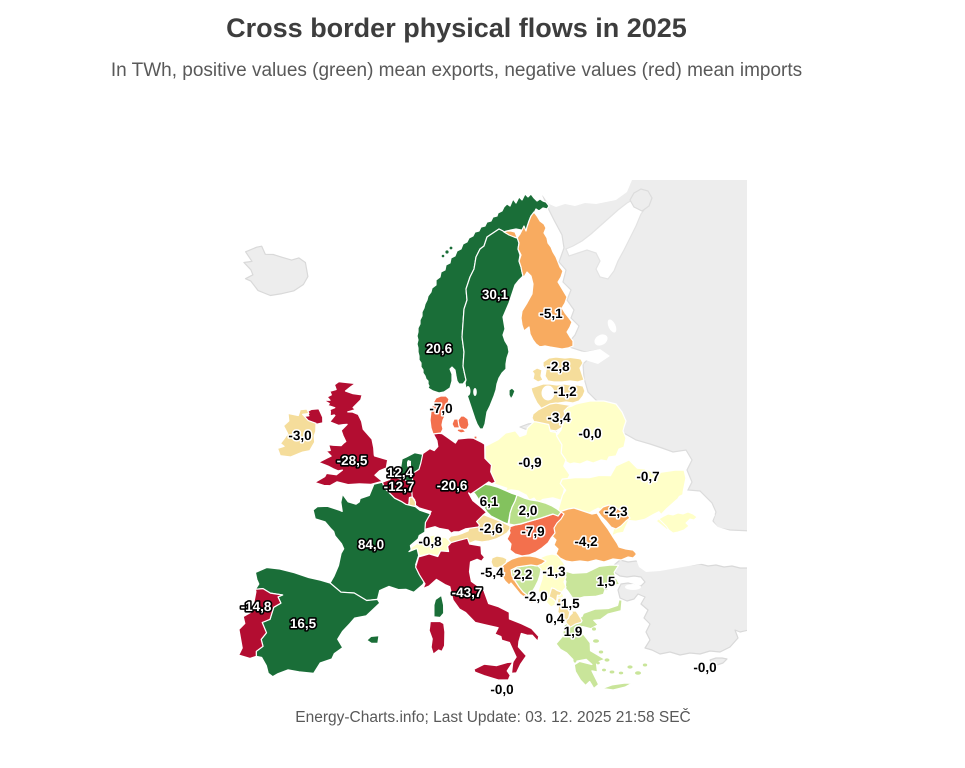  What do you see at coordinates (532, 531) in the screenshot?
I see `svg-text: -7,9` at bounding box center [532, 531].